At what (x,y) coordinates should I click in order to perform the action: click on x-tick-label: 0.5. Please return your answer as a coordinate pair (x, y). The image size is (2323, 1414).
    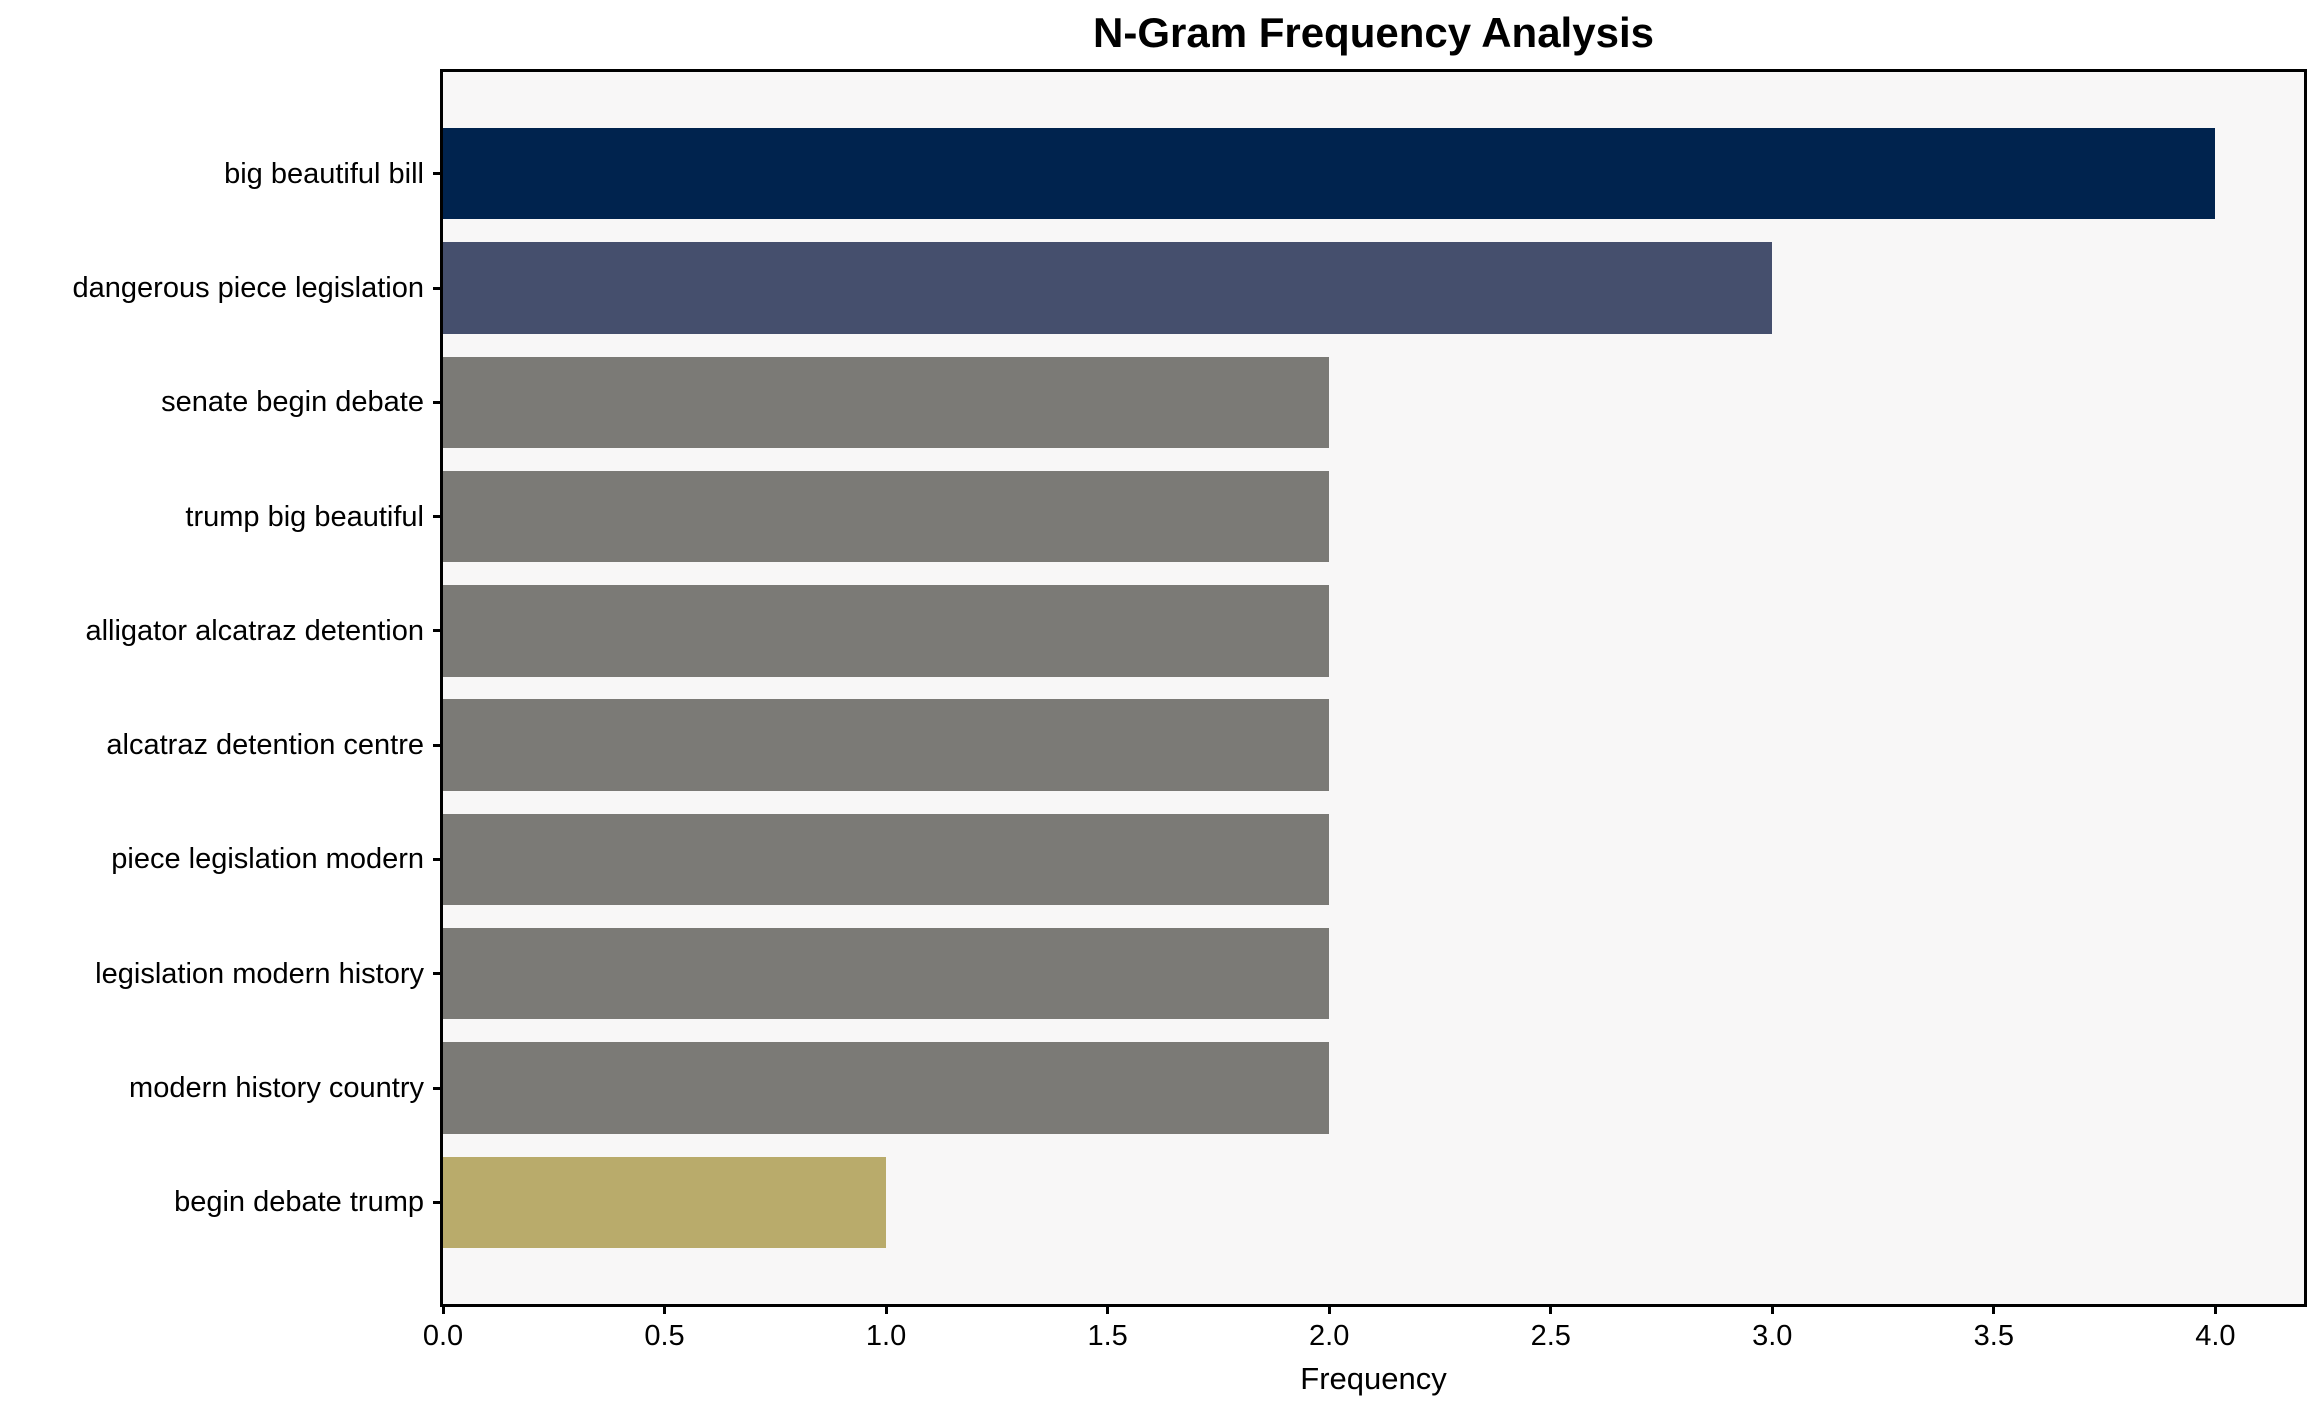
    Looking at the image, I should click on (664, 1336).